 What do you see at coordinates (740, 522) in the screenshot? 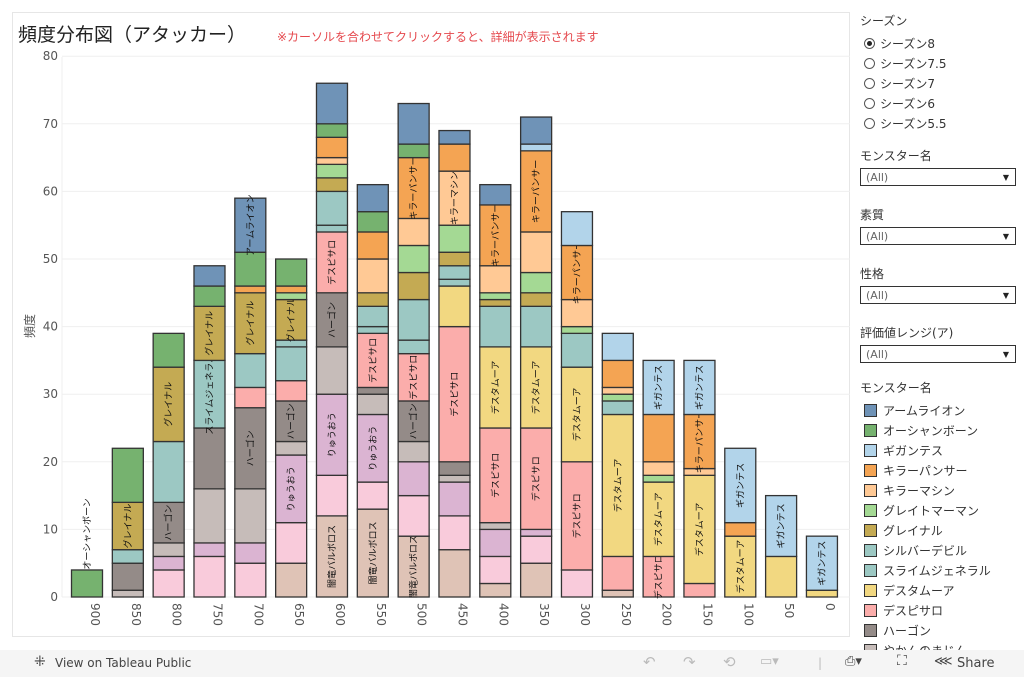
I see `bar-100: デスタムーア ギガンテス` at bounding box center [740, 522].